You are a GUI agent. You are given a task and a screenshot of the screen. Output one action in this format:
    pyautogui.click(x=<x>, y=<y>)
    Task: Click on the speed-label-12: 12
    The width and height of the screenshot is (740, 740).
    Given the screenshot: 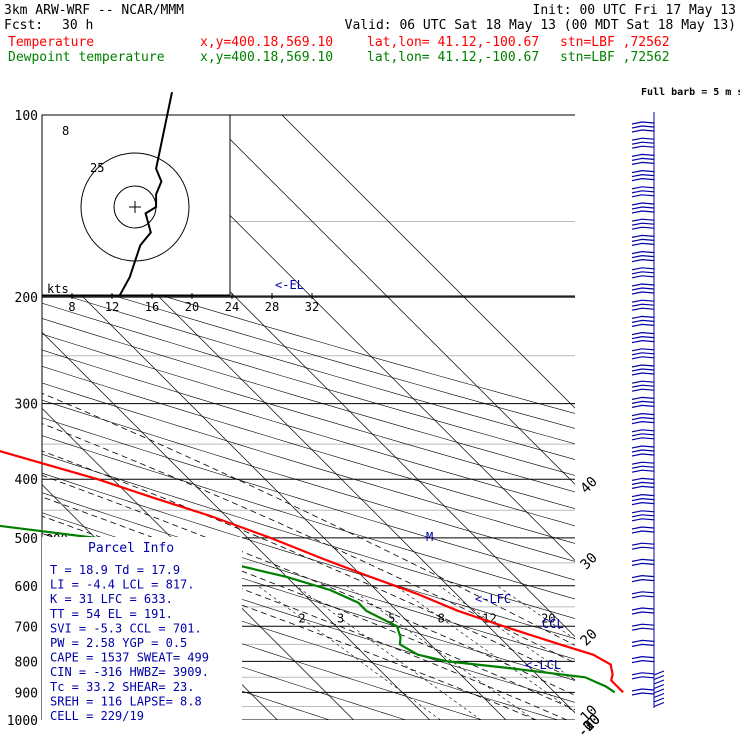 What is the action you would take?
    pyautogui.click(x=112, y=307)
    